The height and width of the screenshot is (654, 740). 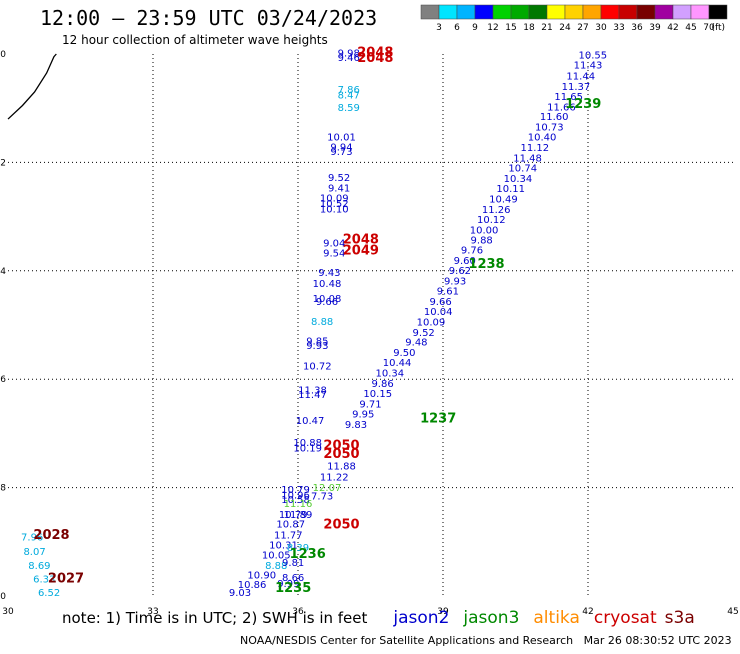 I want to click on swh-value-label: 9.93, so click(x=317, y=346).